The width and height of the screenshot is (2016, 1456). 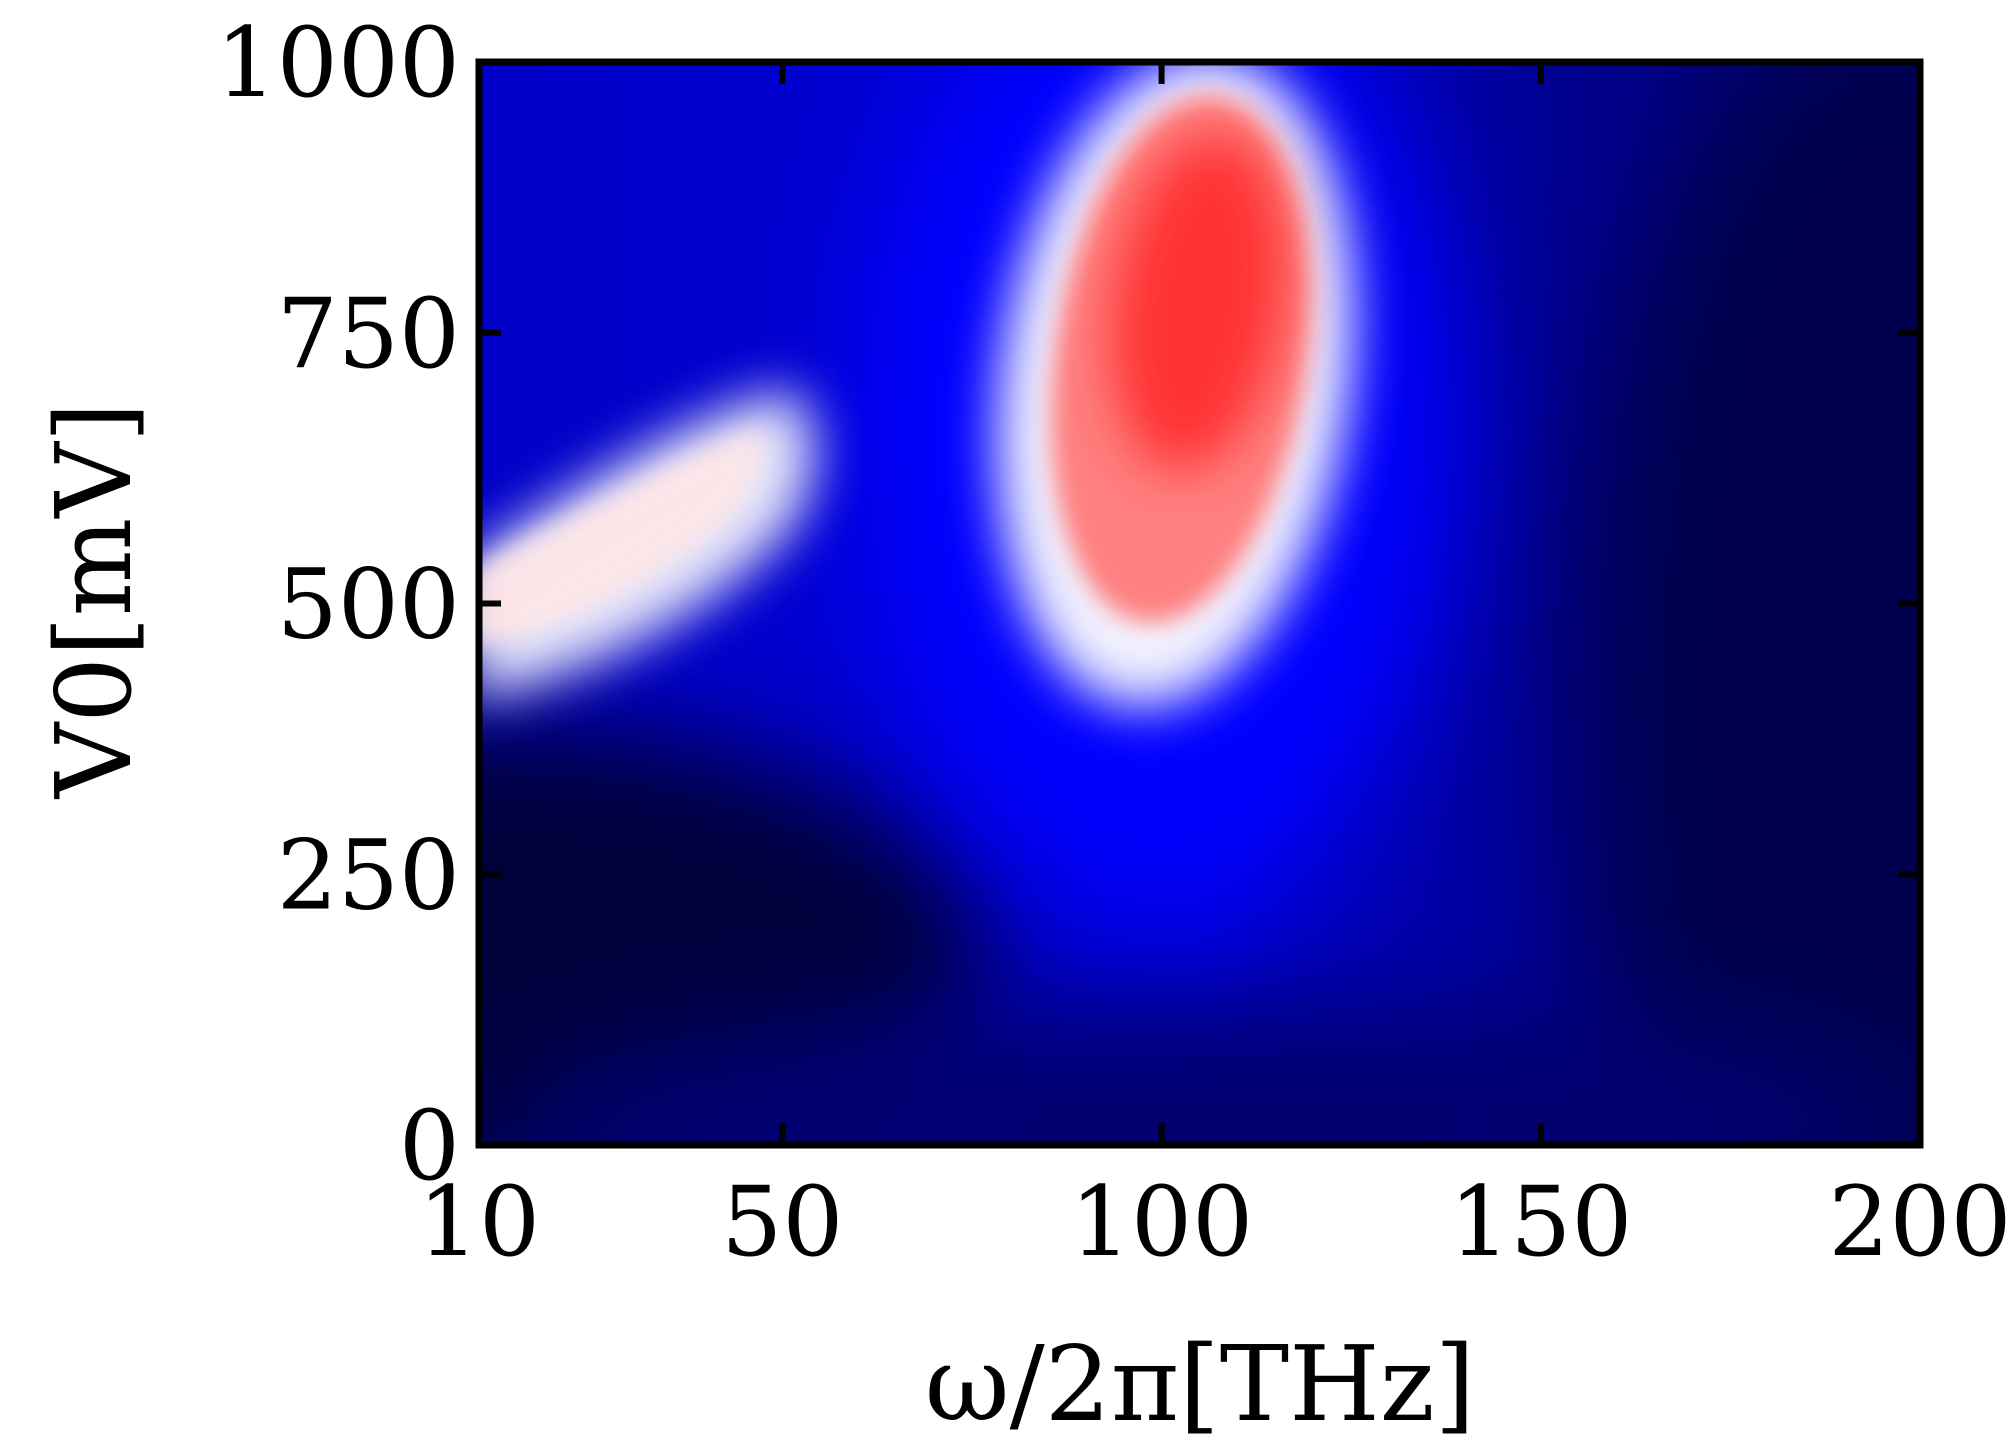 What do you see at coordinates (94, 601) in the screenshot?
I see `y-axis-label: V0[mV]` at bounding box center [94, 601].